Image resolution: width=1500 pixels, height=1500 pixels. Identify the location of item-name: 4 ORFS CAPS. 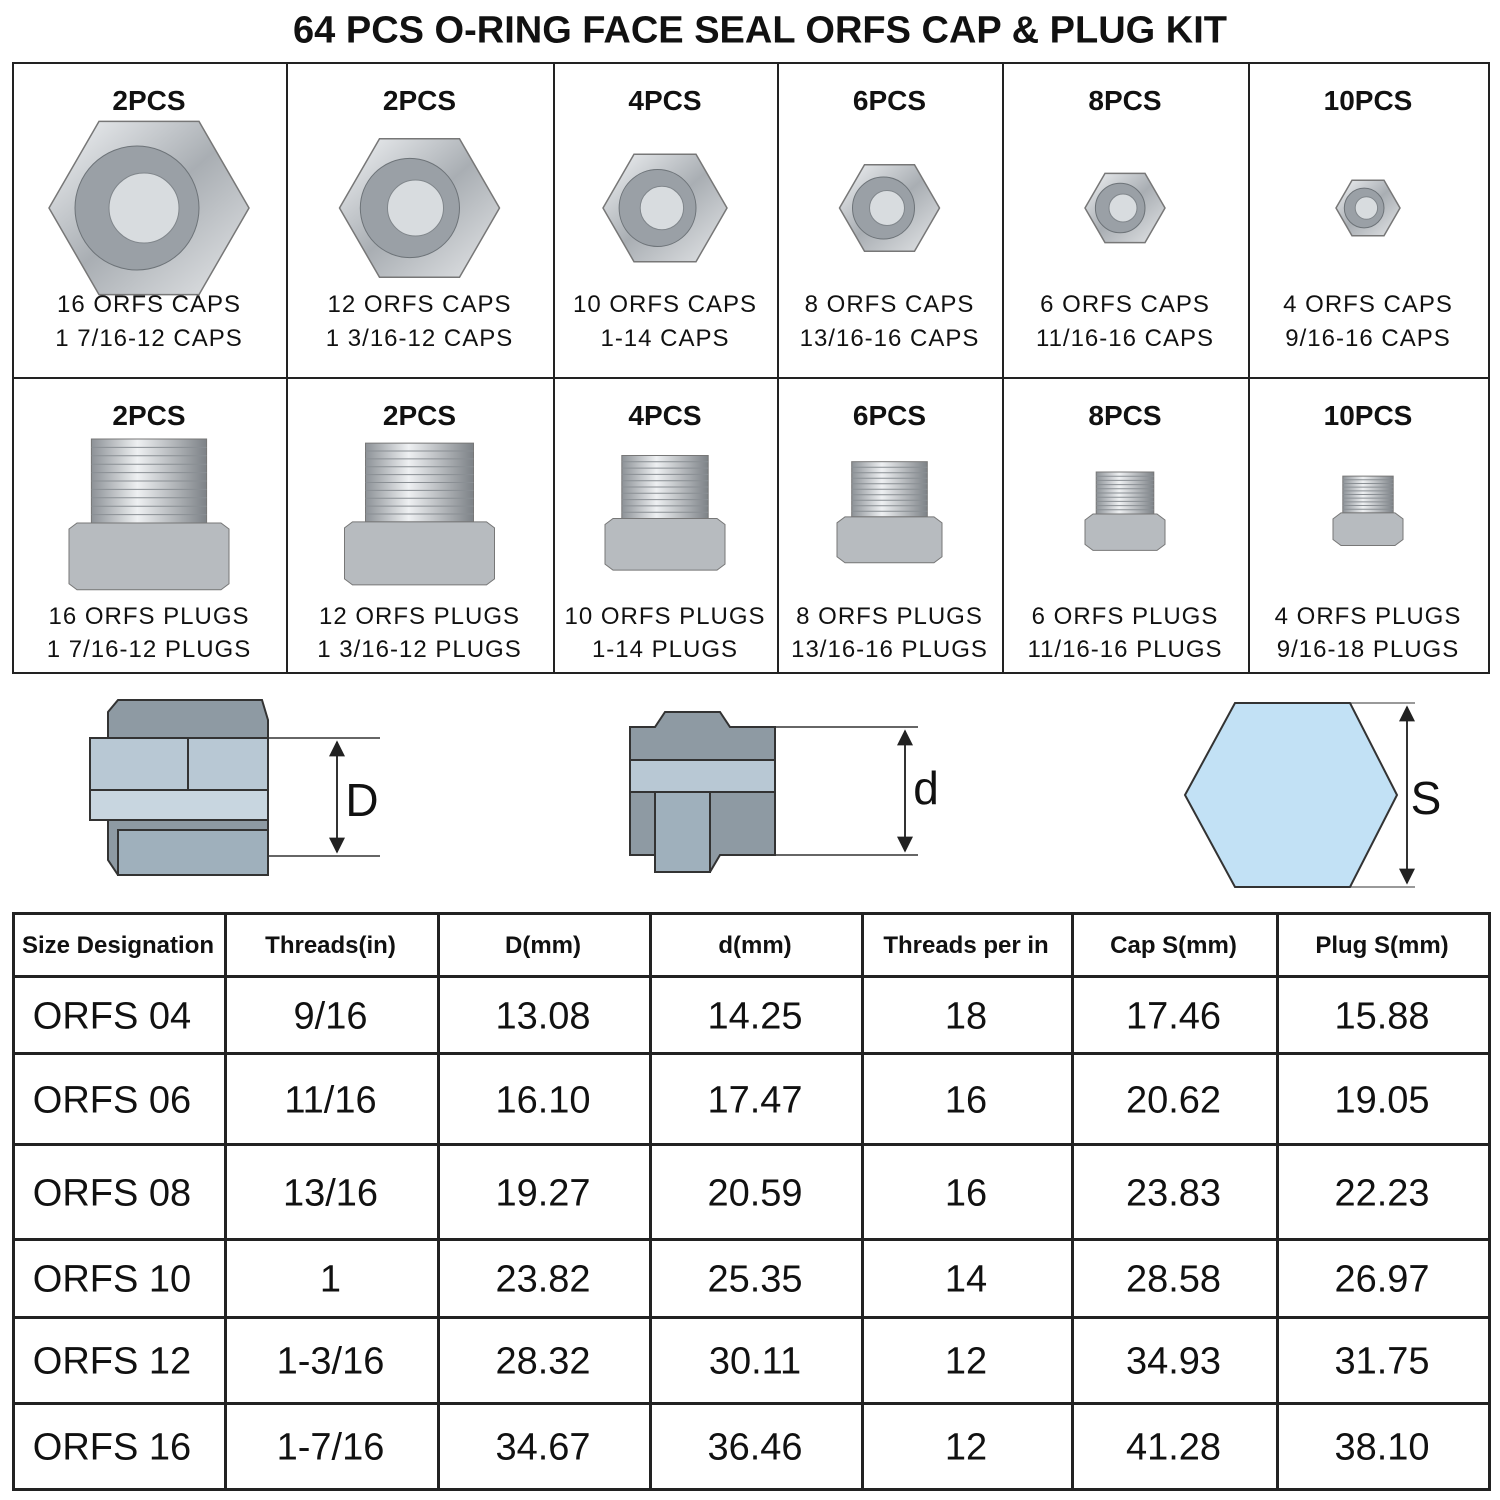
(1368, 304).